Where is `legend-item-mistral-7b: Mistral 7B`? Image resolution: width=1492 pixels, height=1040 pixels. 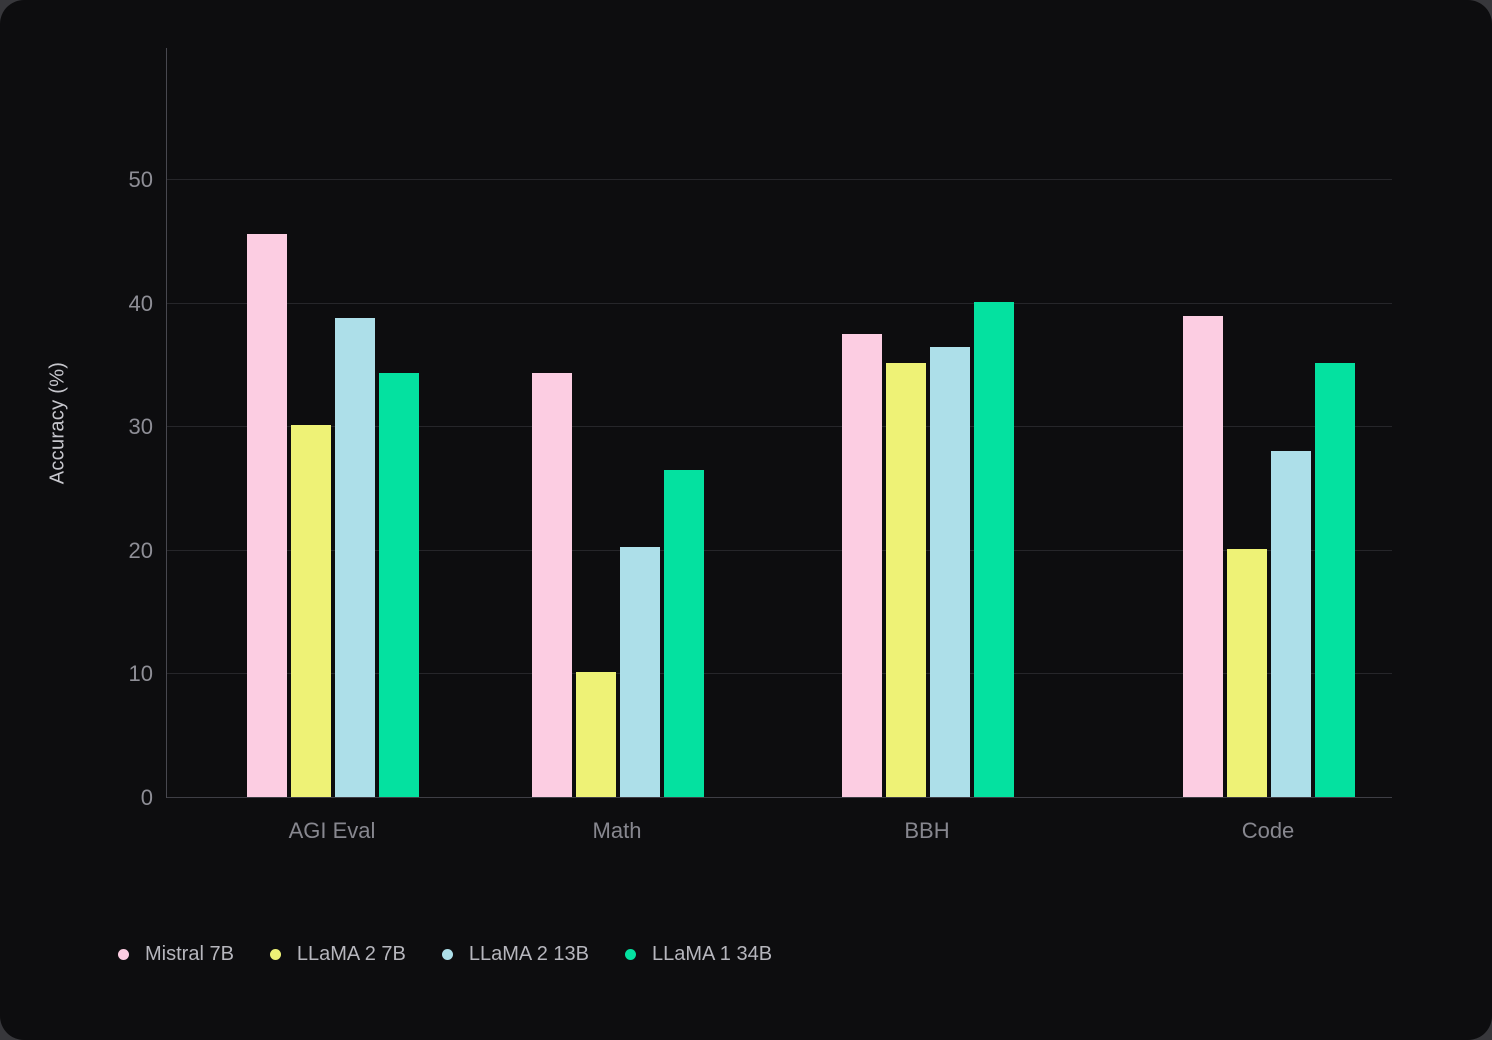
legend-item-mistral-7b: Mistral 7B is located at coordinates (176, 954).